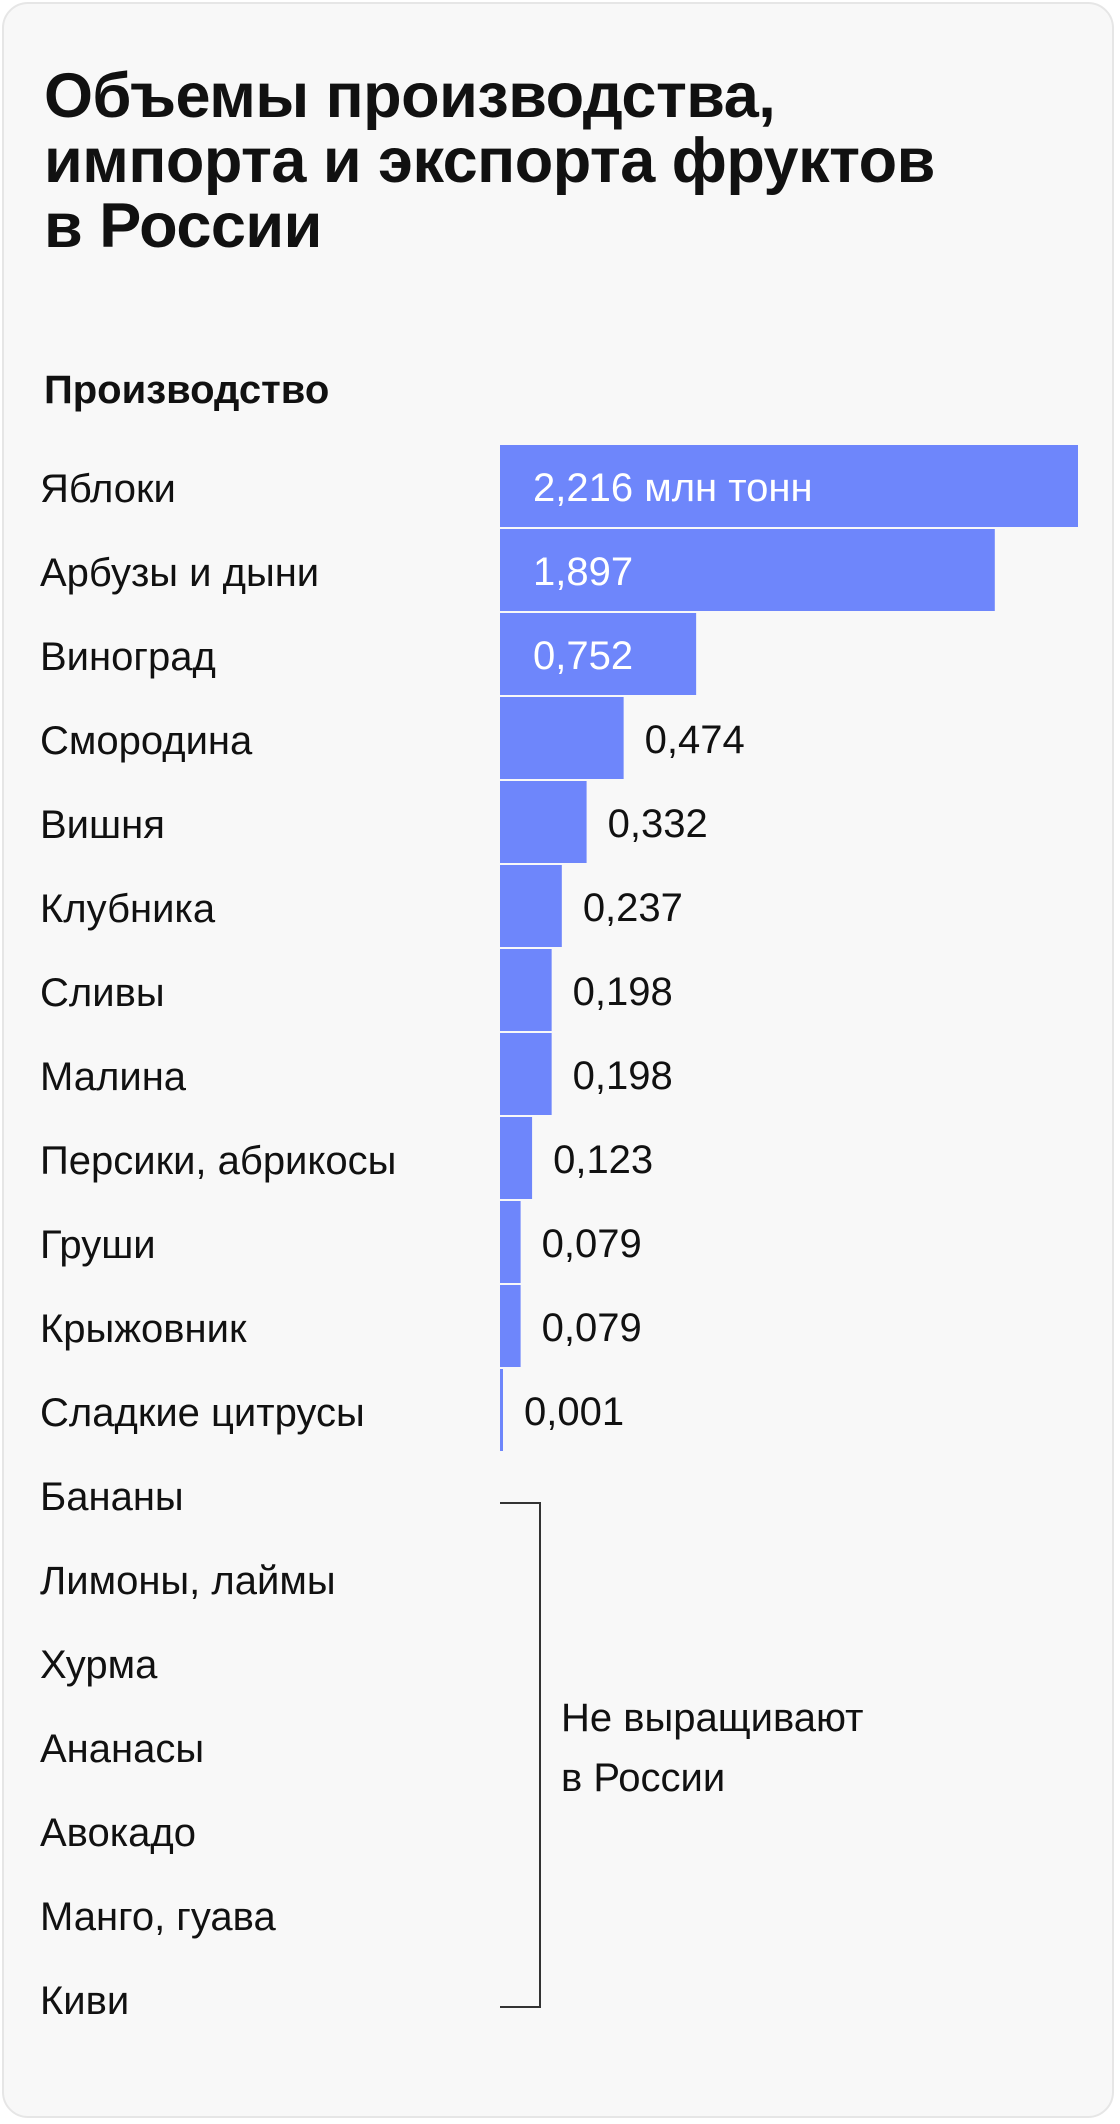  I want to click on category-label: Вишня, so click(102, 825).